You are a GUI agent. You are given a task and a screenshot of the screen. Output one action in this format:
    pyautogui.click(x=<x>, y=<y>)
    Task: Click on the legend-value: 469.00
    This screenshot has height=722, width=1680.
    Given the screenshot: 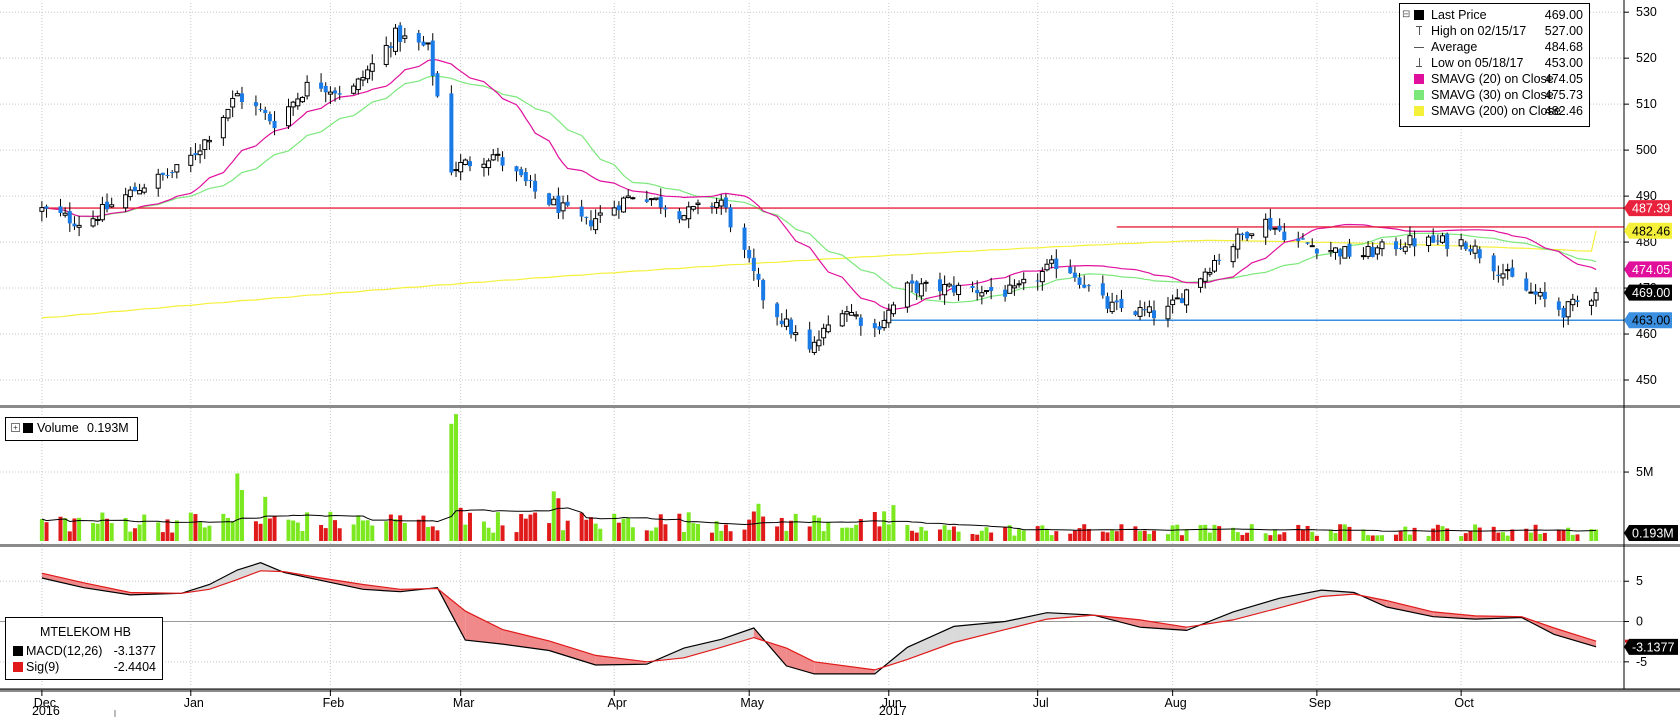 What is the action you would take?
    pyautogui.click(x=1563, y=15)
    